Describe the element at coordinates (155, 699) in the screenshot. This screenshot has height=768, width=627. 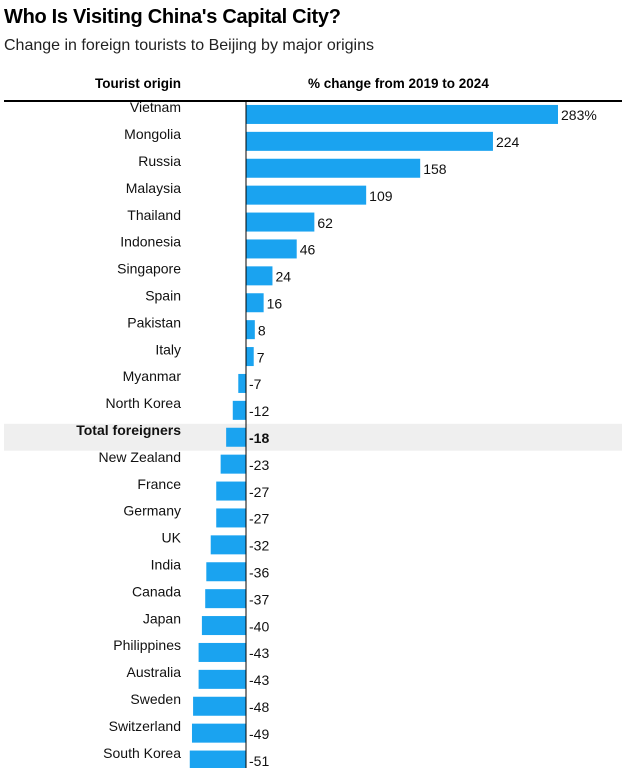
I see `category-label: Sweden` at that location.